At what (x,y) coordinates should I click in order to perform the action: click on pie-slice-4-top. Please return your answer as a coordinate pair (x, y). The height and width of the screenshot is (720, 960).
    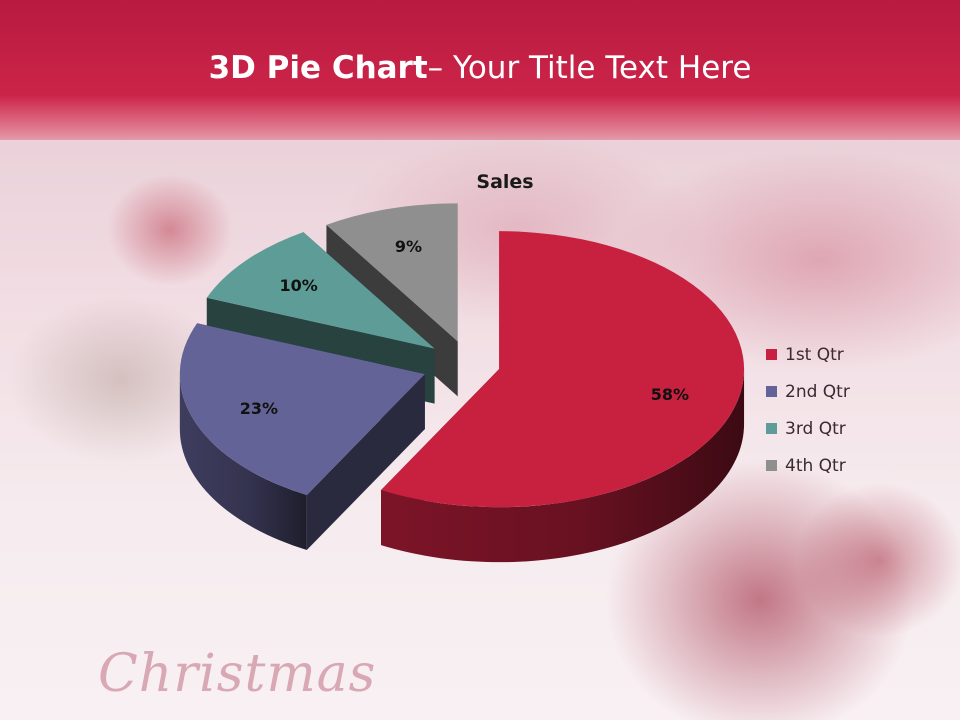
    Looking at the image, I should click on (392, 272).